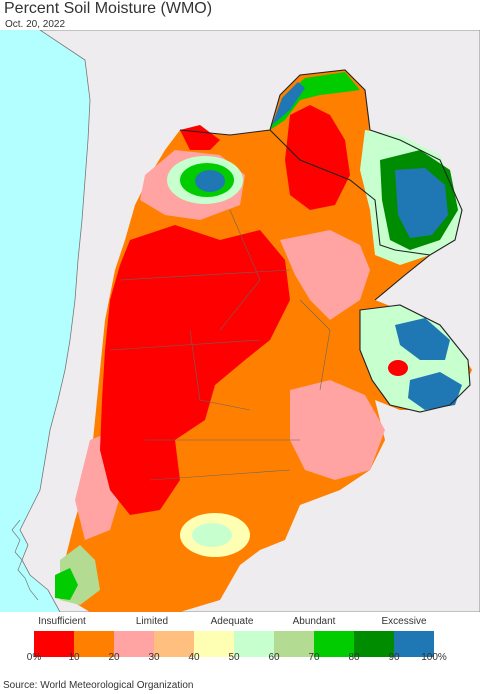 This screenshot has height=694, width=480. I want to click on legend-tick-label: 20, so click(114, 657).